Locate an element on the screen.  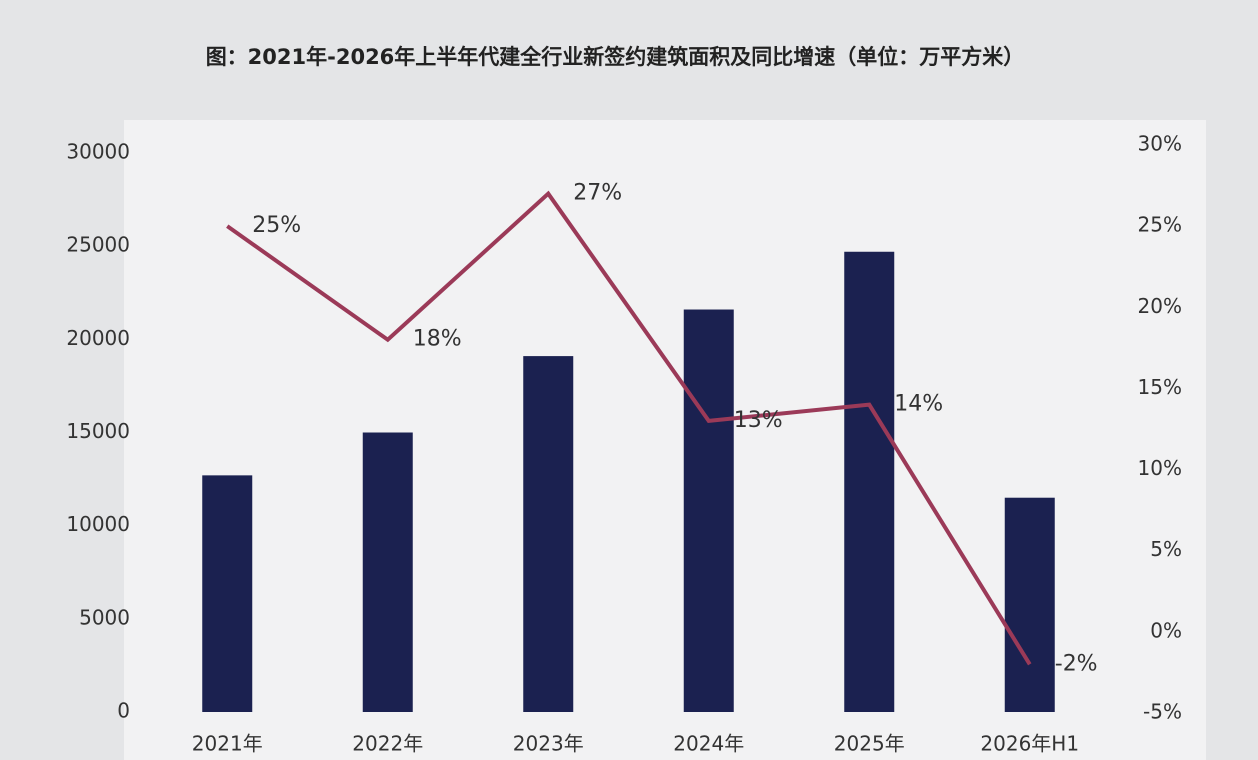
x-tick-label: 2023年 is located at coordinates (548, 744).